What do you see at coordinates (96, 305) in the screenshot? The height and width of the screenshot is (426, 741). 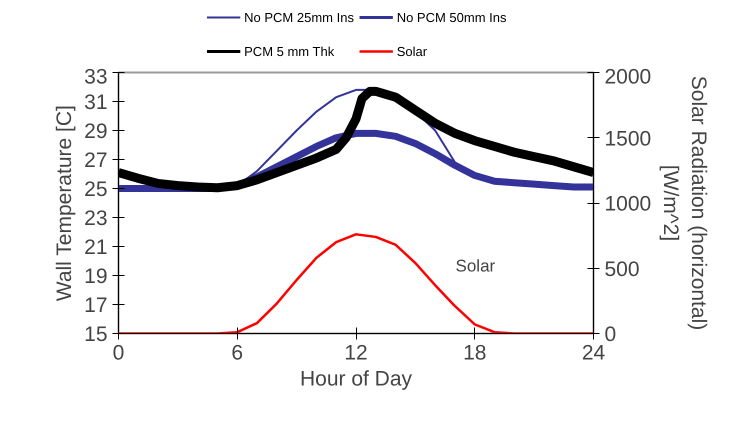 I see `y-tick-label: 17` at bounding box center [96, 305].